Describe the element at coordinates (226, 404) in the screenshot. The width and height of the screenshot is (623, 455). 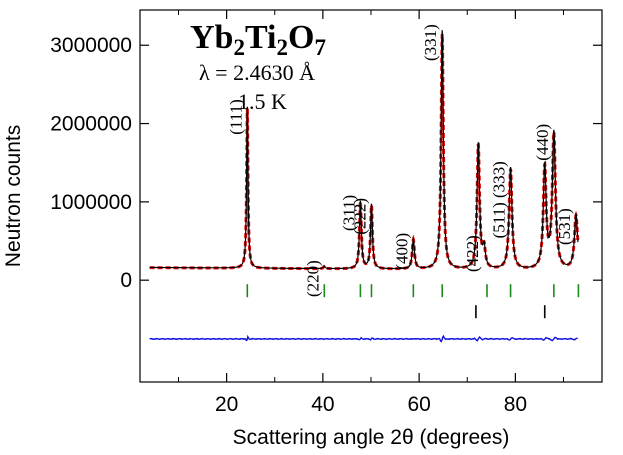
I see `x-tick-label: 20` at that location.